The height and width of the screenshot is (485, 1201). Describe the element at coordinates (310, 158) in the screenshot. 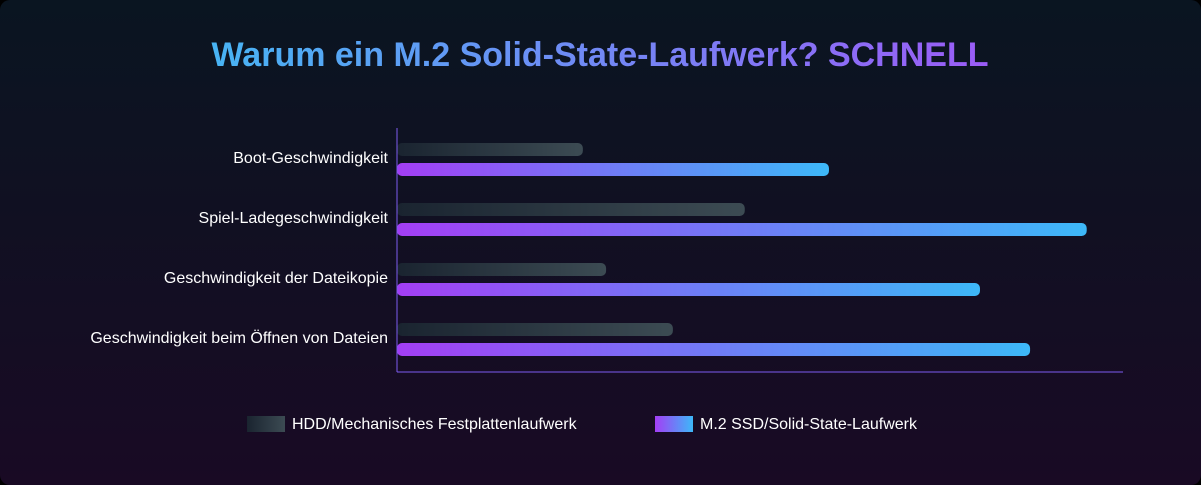

I see `category-label: Boot-Geschwindigkeit` at that location.